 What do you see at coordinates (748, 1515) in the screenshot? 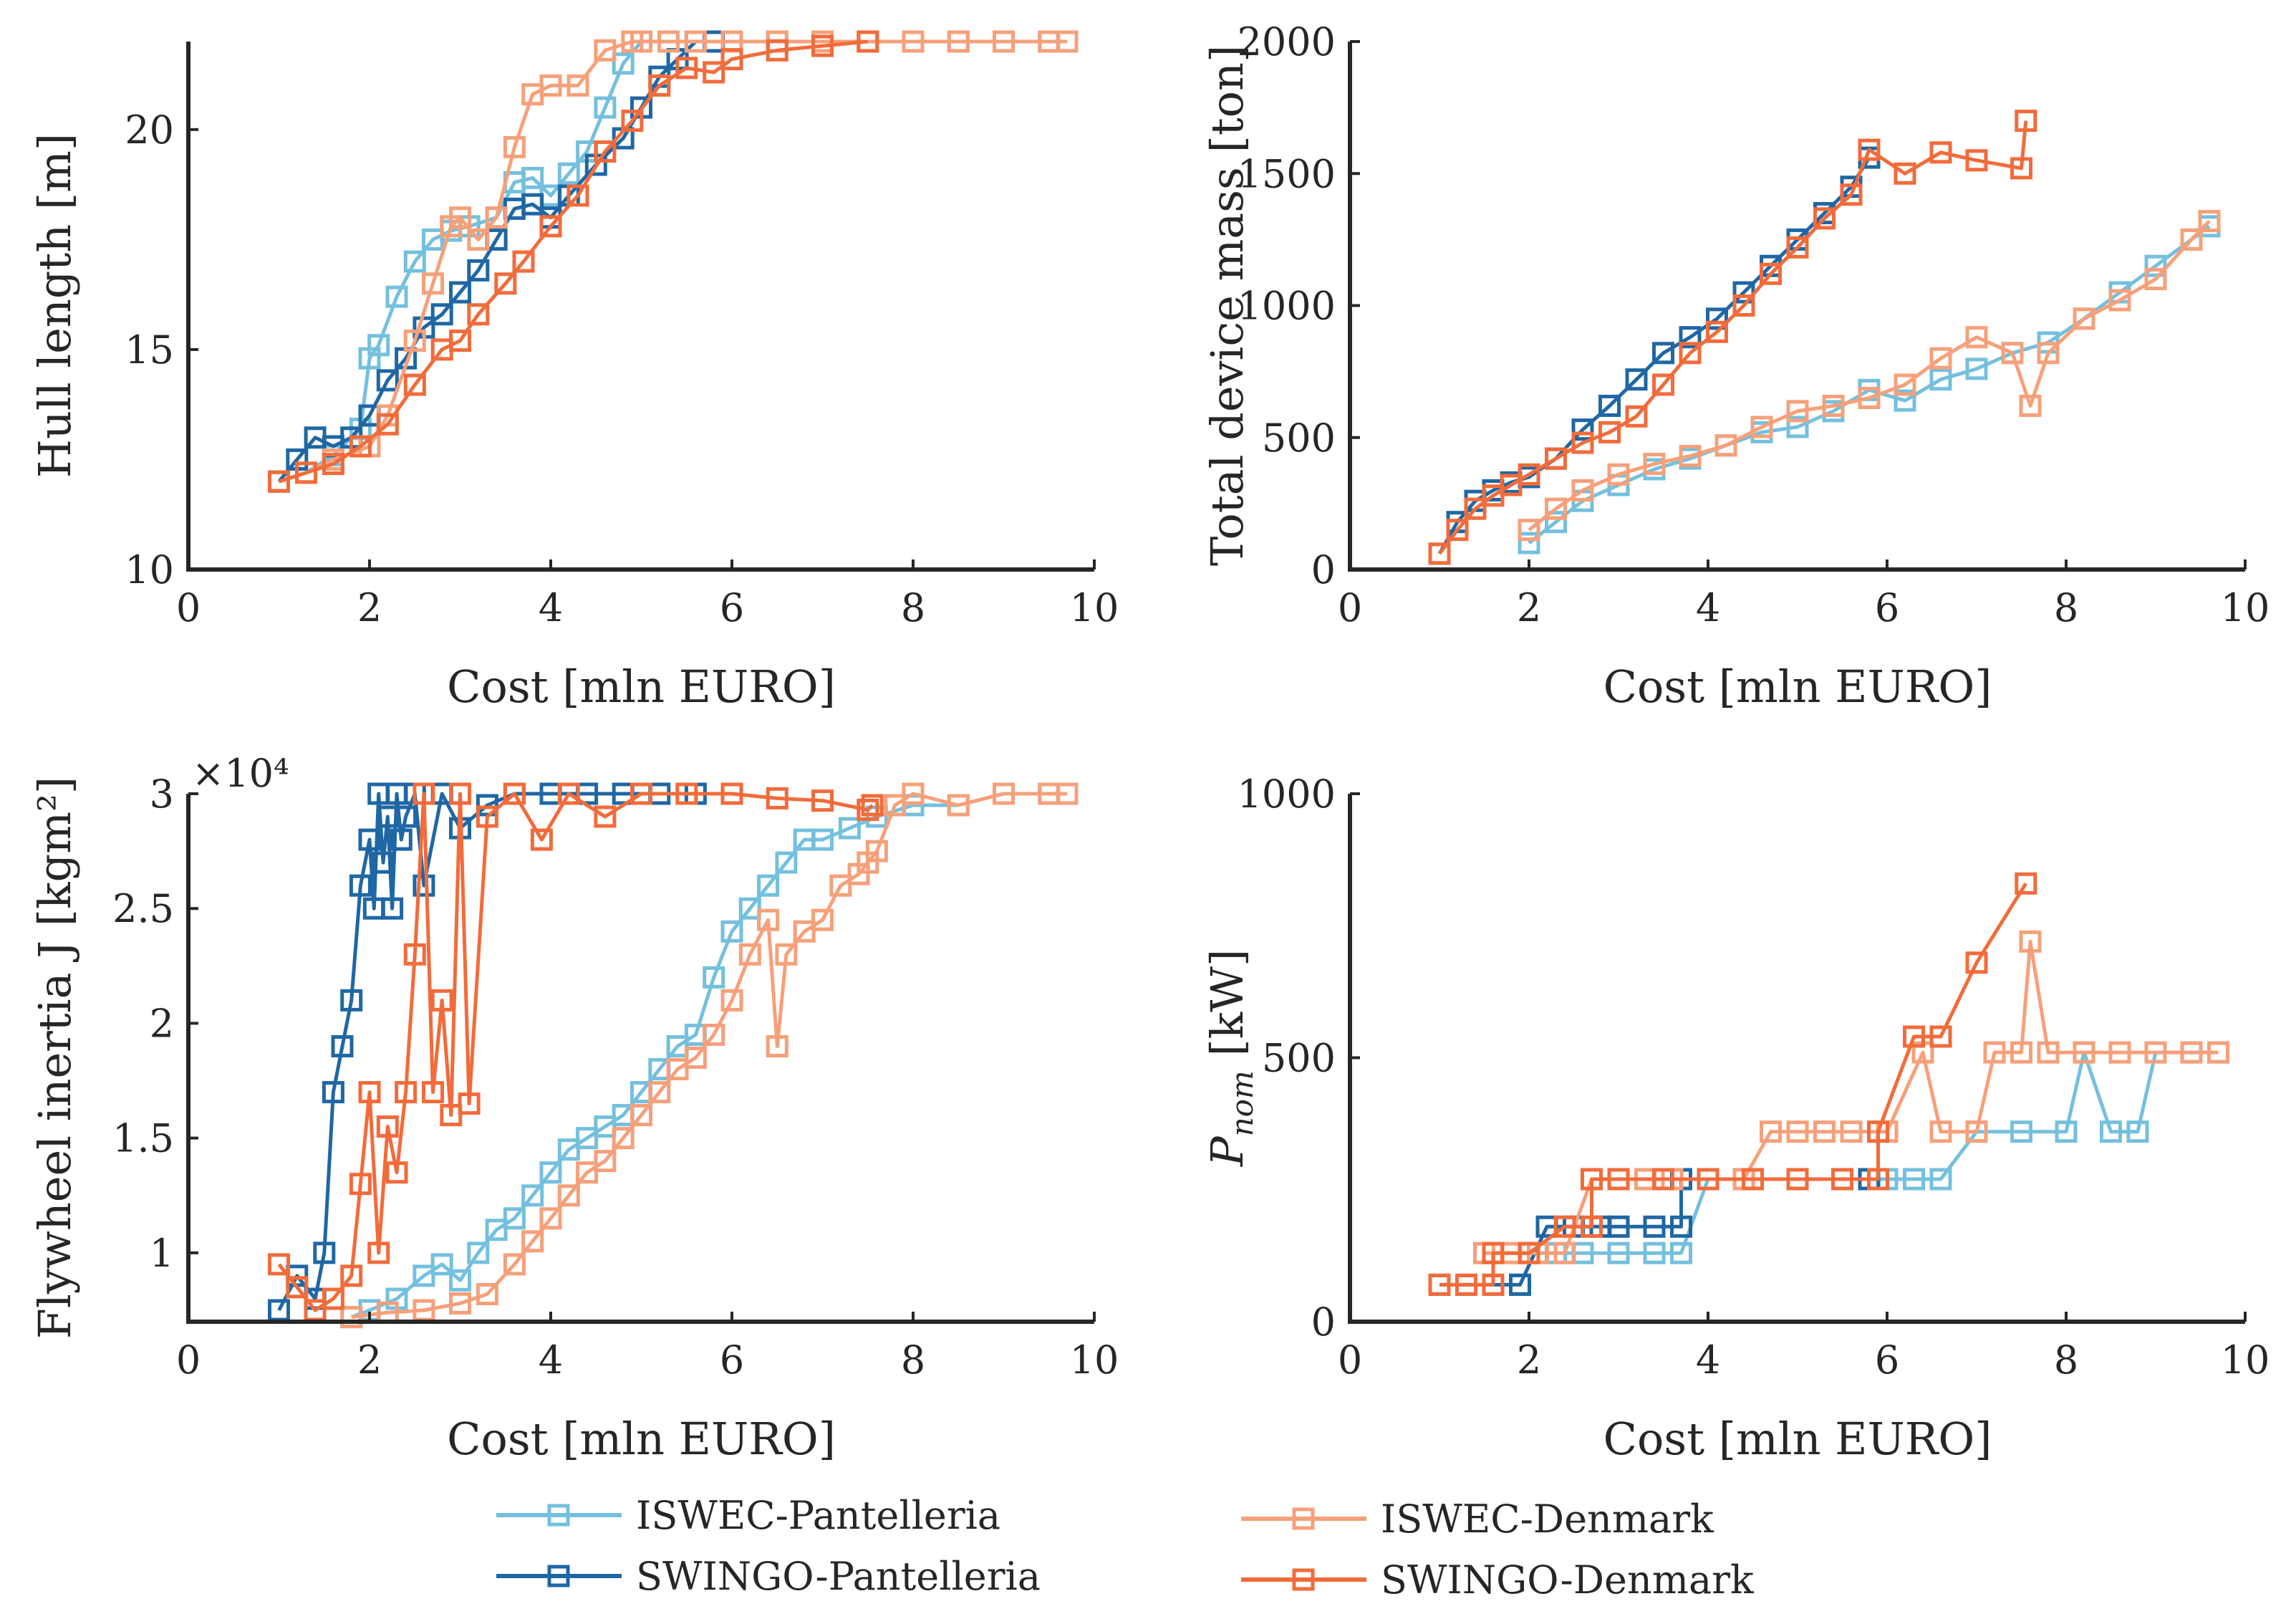
I see `legend-item-iswec-pantelleria: ISWEC-Pantelleria` at bounding box center [748, 1515].